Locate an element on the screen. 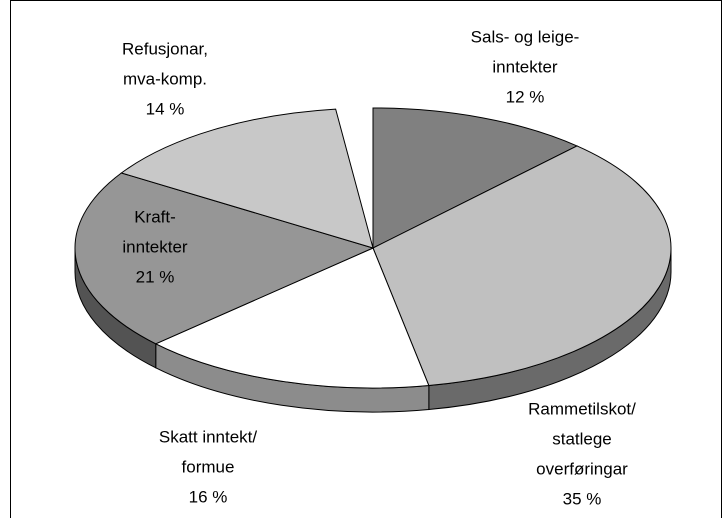 The height and width of the screenshot is (518, 722). value-label: 21 % is located at coordinates (155, 276).